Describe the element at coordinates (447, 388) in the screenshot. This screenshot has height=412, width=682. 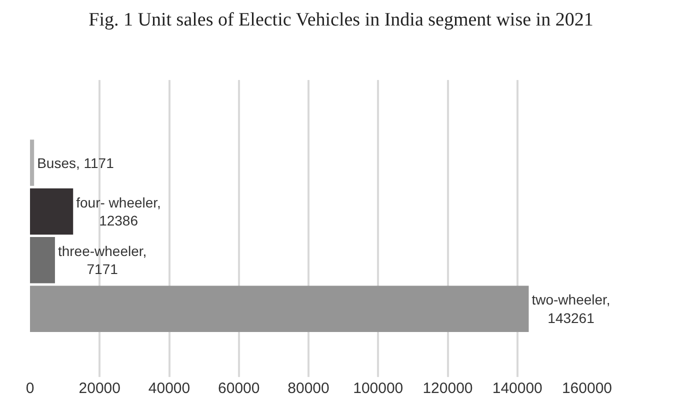
I see `x-tick-label: 120000` at that location.